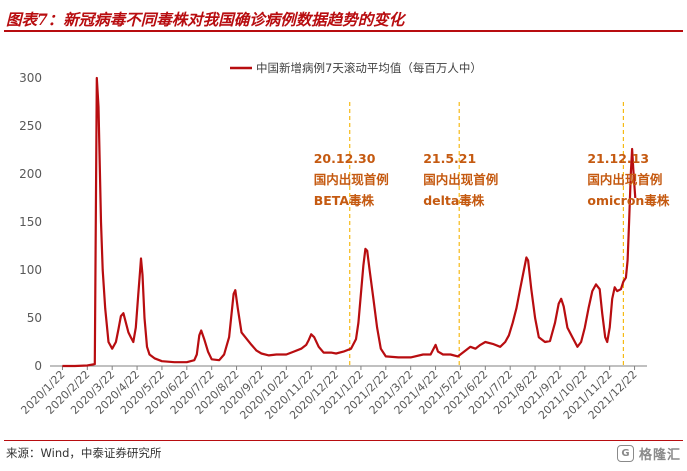 The width and height of the screenshot is (687, 471). I want to click on chart-legend: 中国新增病例7天滚动平均值（每百万人中）, so click(356, 68).